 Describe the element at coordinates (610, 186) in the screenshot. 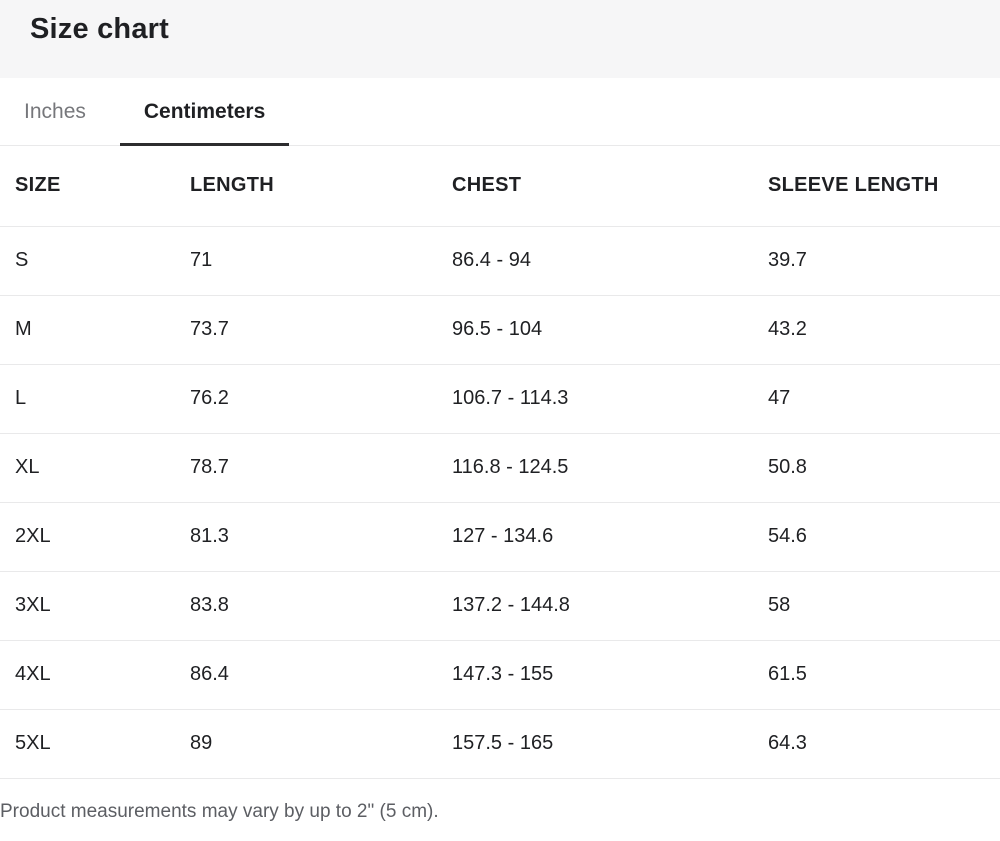

I see `column-header-chest: CHEST` at that location.